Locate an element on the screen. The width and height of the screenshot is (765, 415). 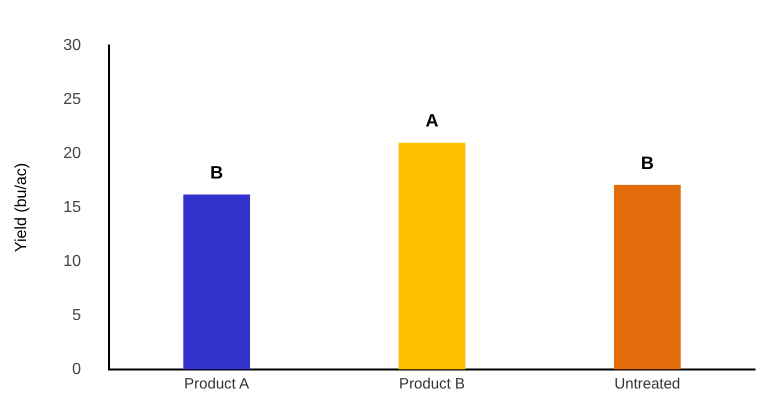
annotation: A is located at coordinates (432, 120).